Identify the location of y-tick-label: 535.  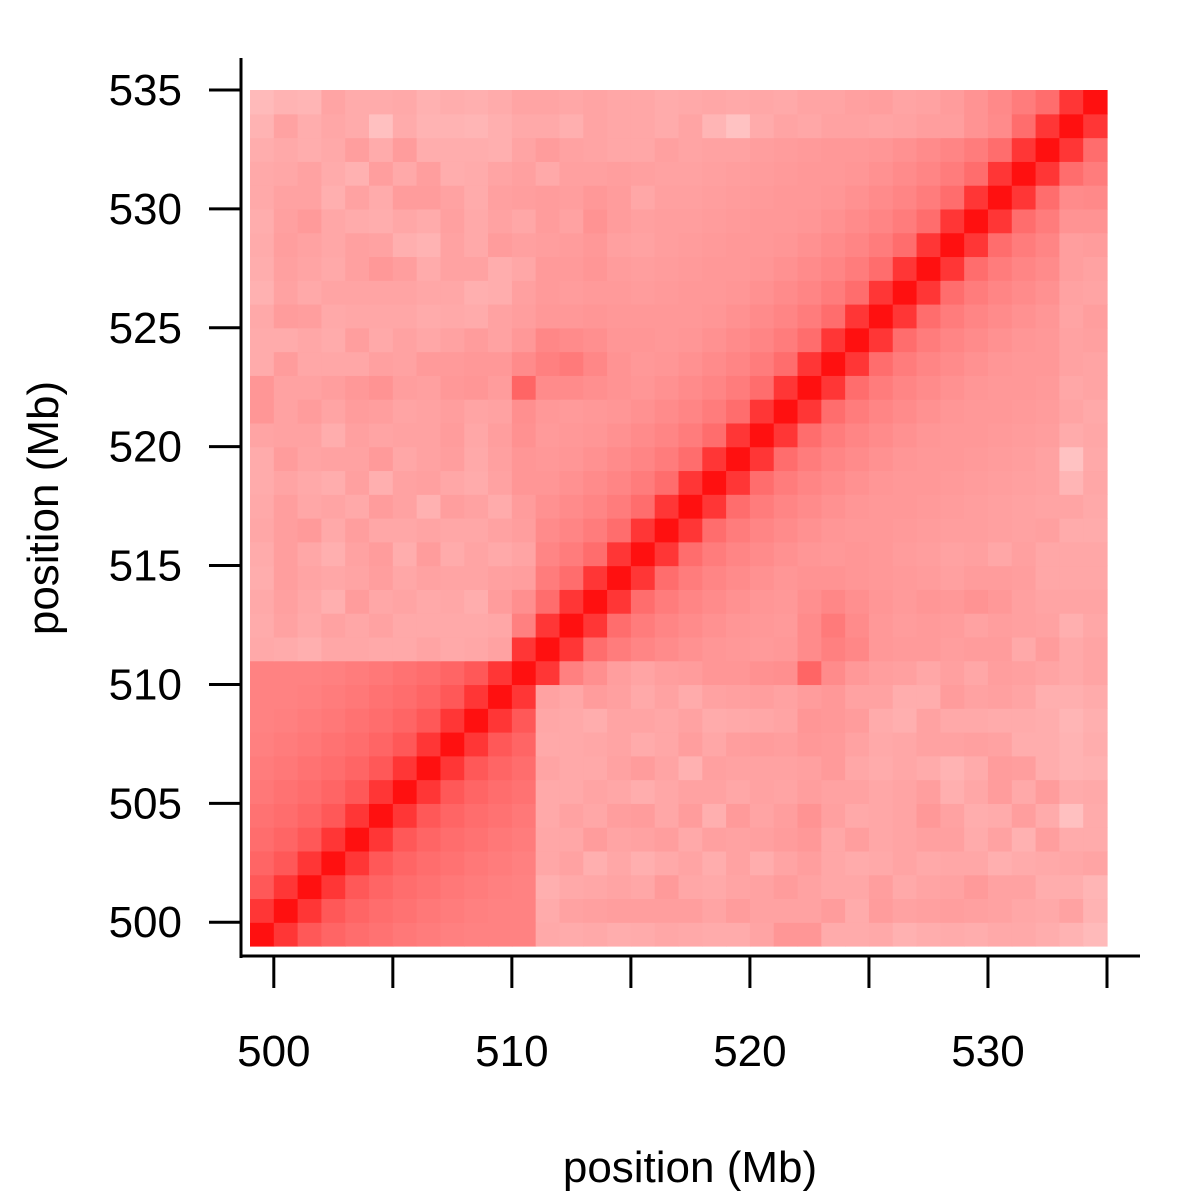
(145, 90).